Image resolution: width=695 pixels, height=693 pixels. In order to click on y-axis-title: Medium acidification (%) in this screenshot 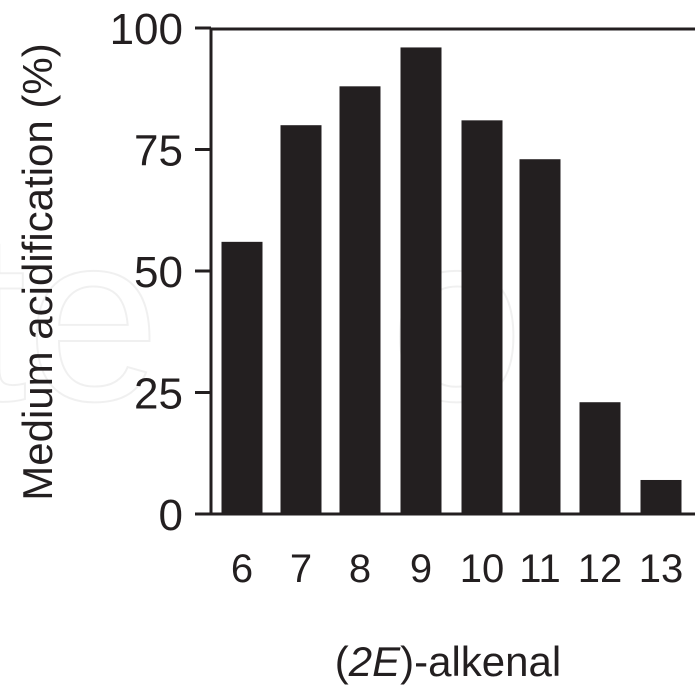, I will do `click(37, 272)`.